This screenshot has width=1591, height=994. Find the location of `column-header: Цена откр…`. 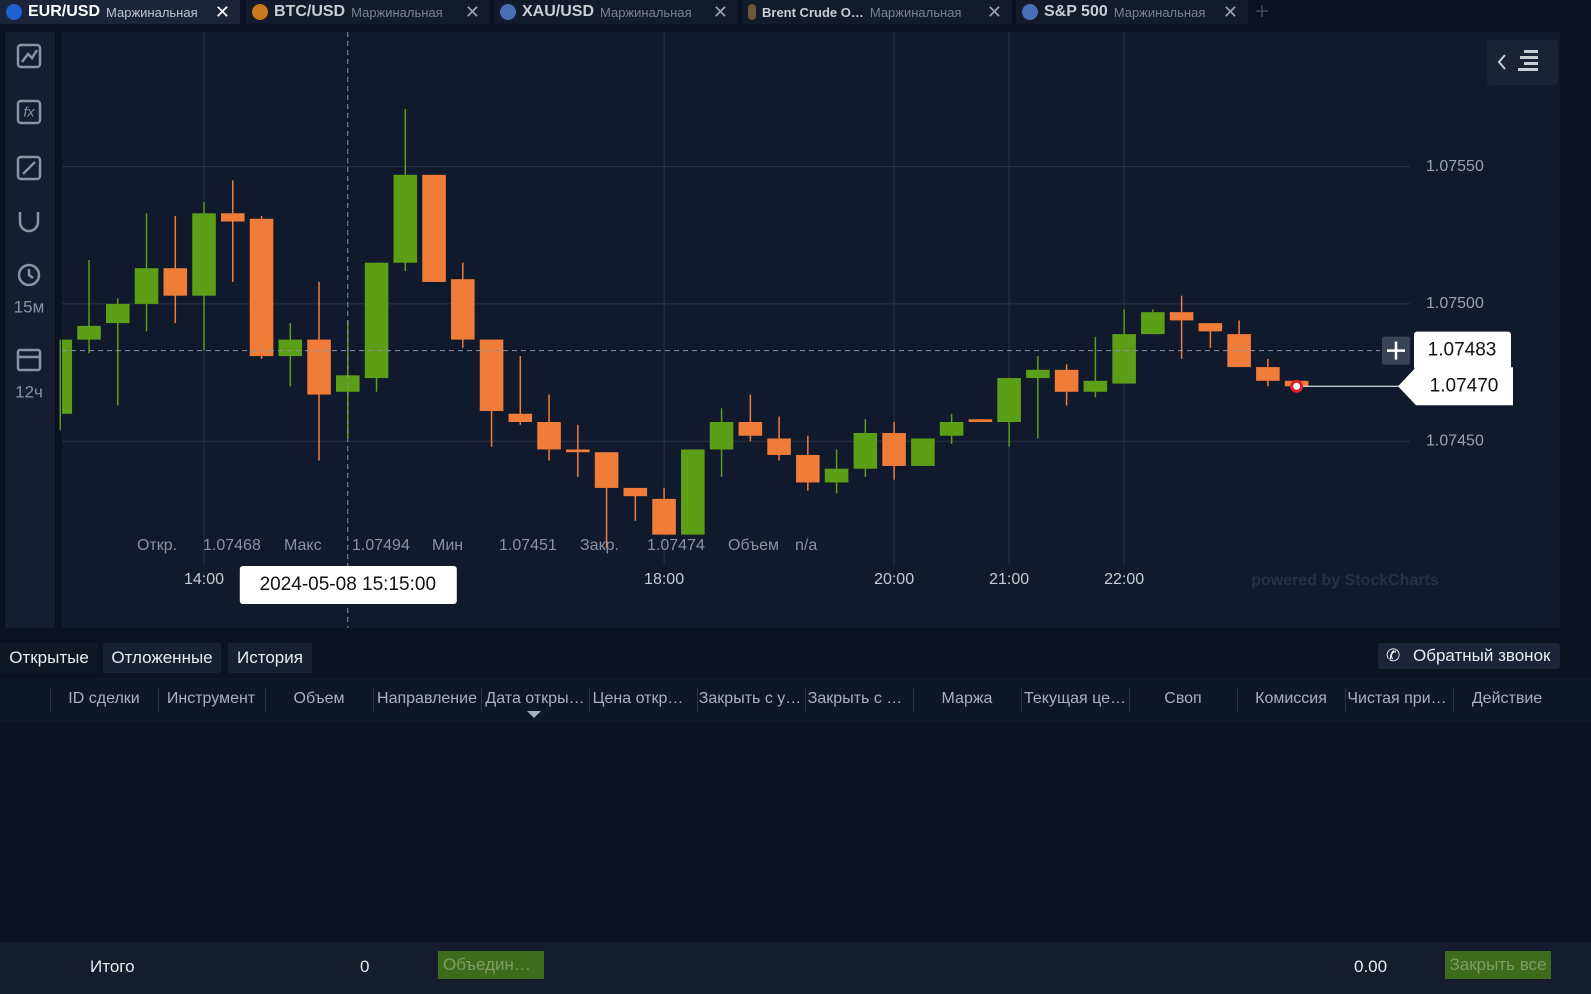

column-header: Цена откр… is located at coordinates (638, 698).